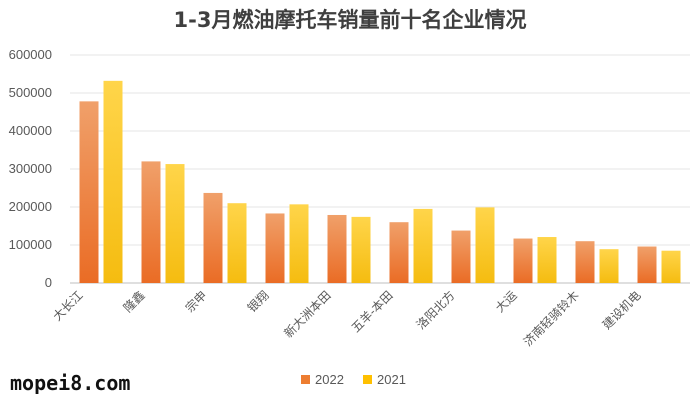 Image resolution: width=700 pixels, height=407 pixels. What do you see at coordinates (391, 379) in the screenshot?
I see `legend-label: 2021` at bounding box center [391, 379].